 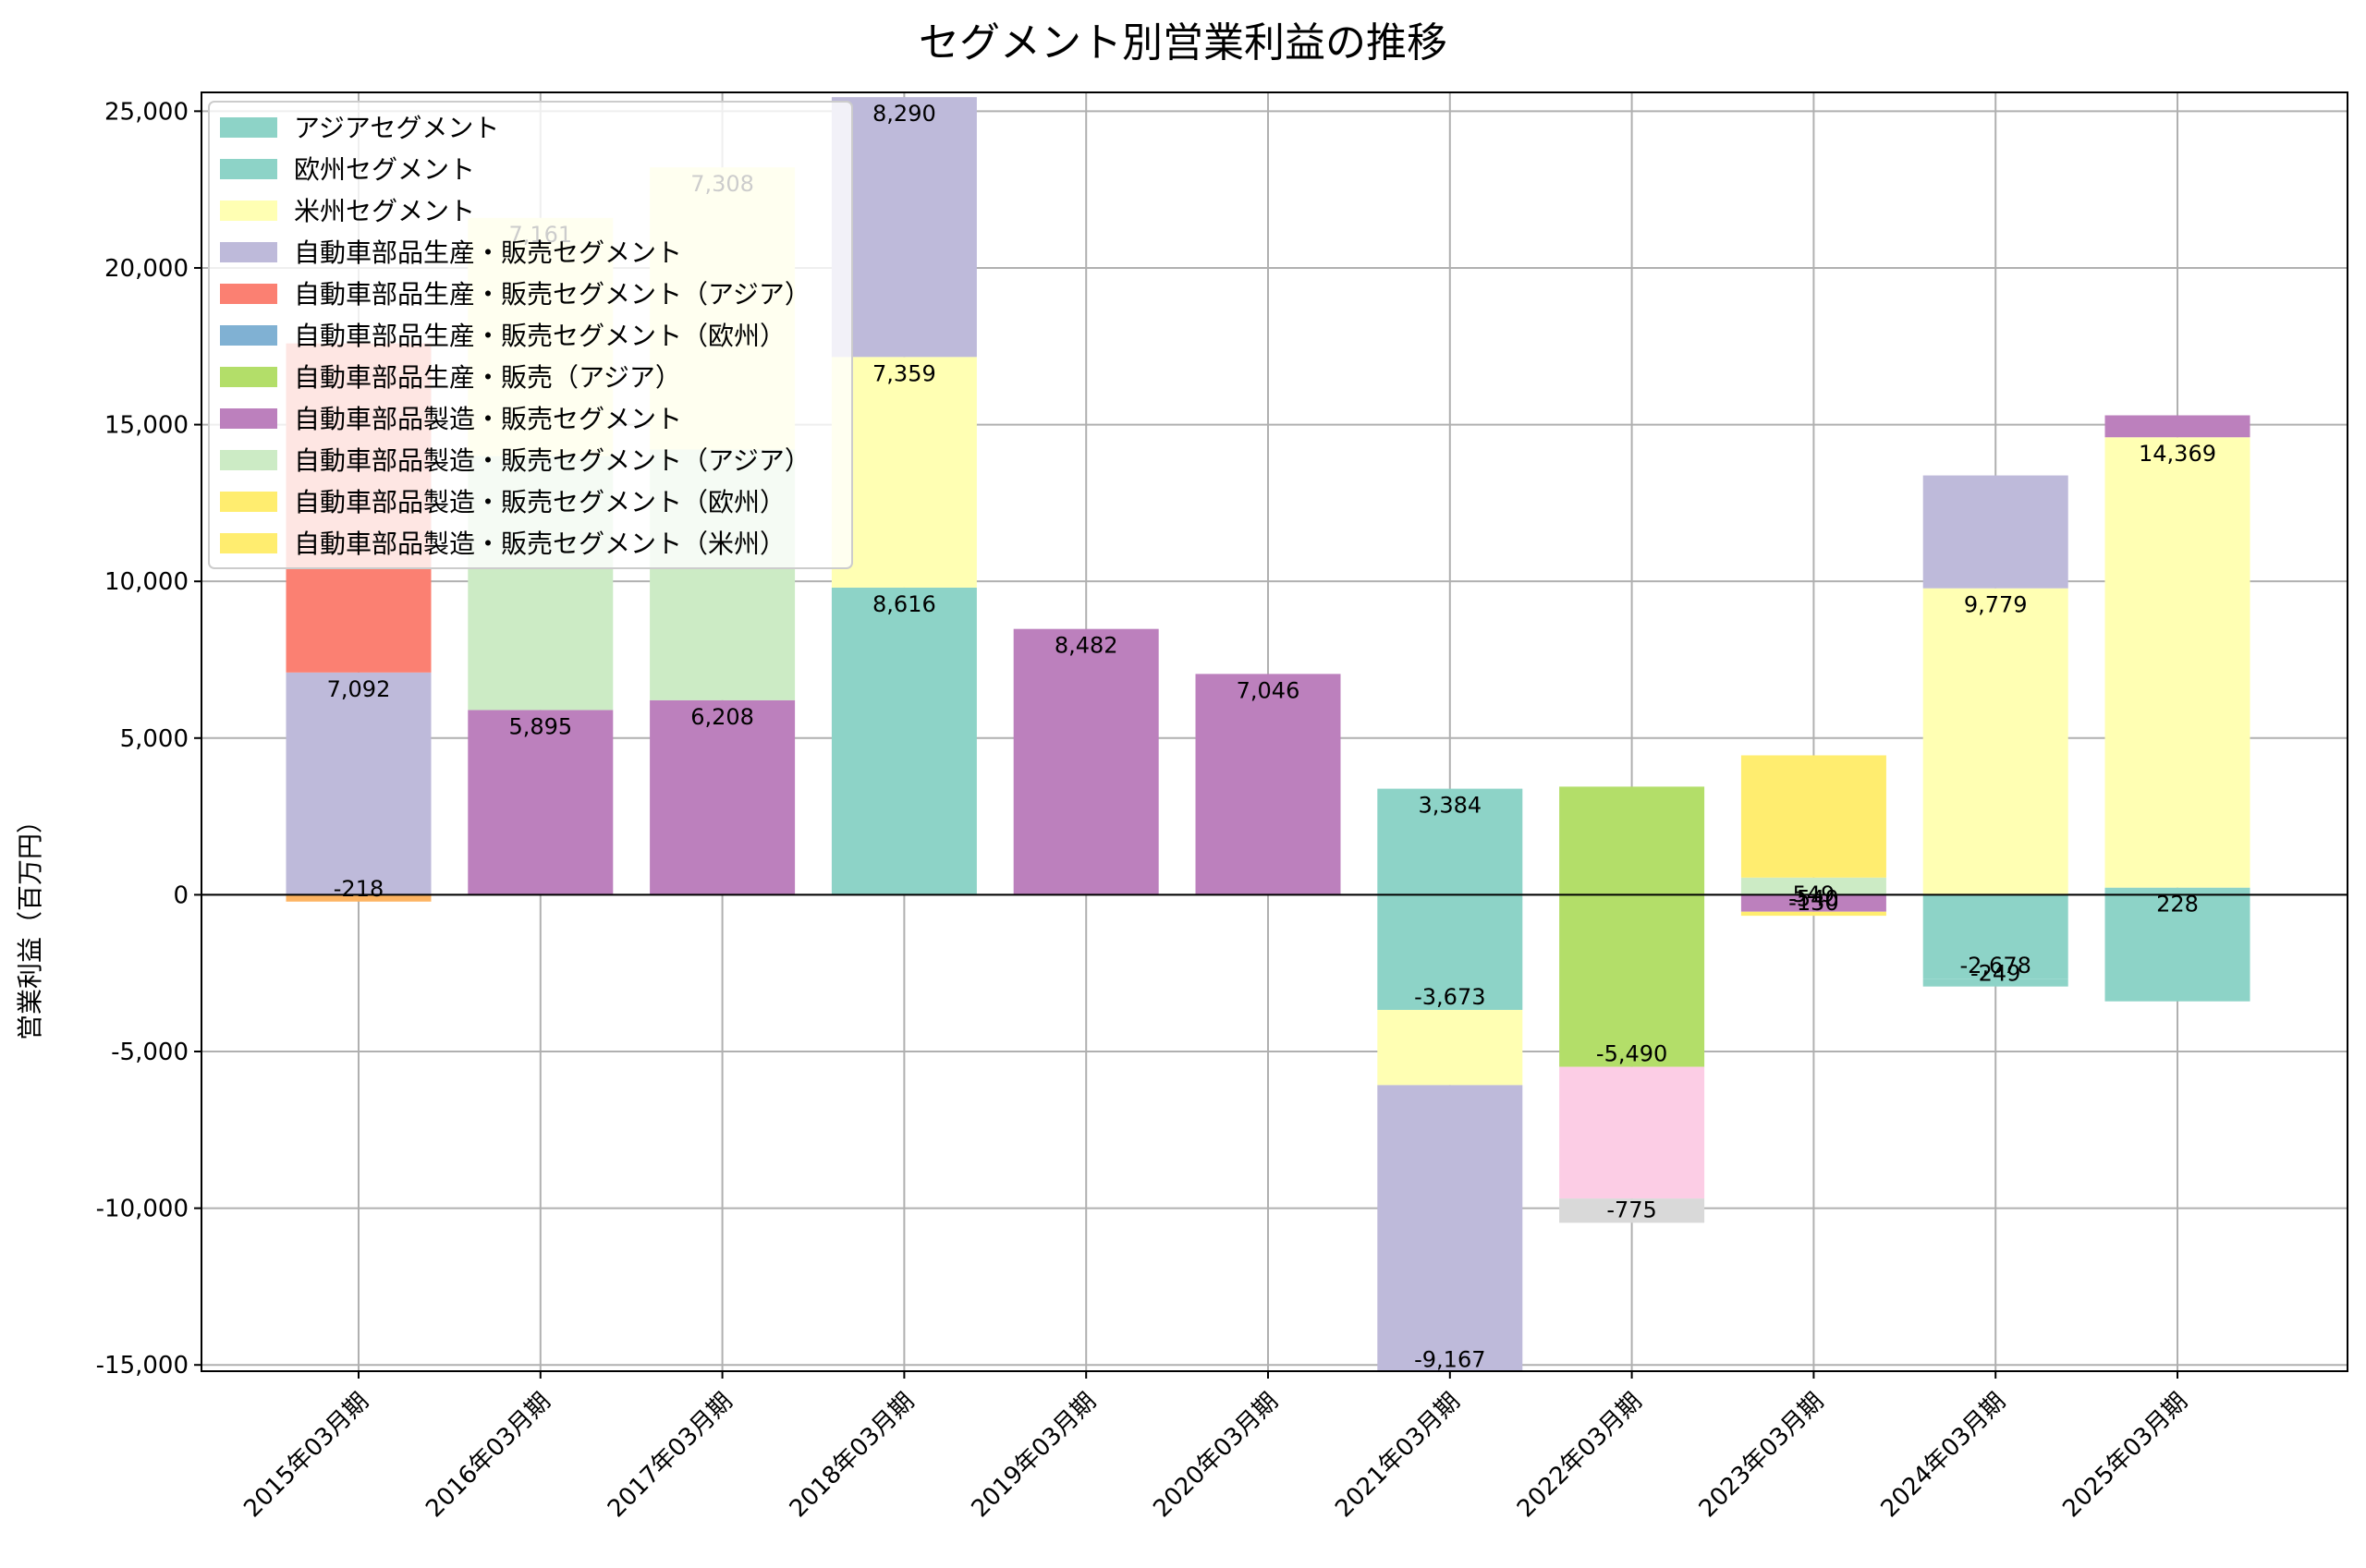 I want to click on y-tick-label: 5,000, so click(x=154, y=739).